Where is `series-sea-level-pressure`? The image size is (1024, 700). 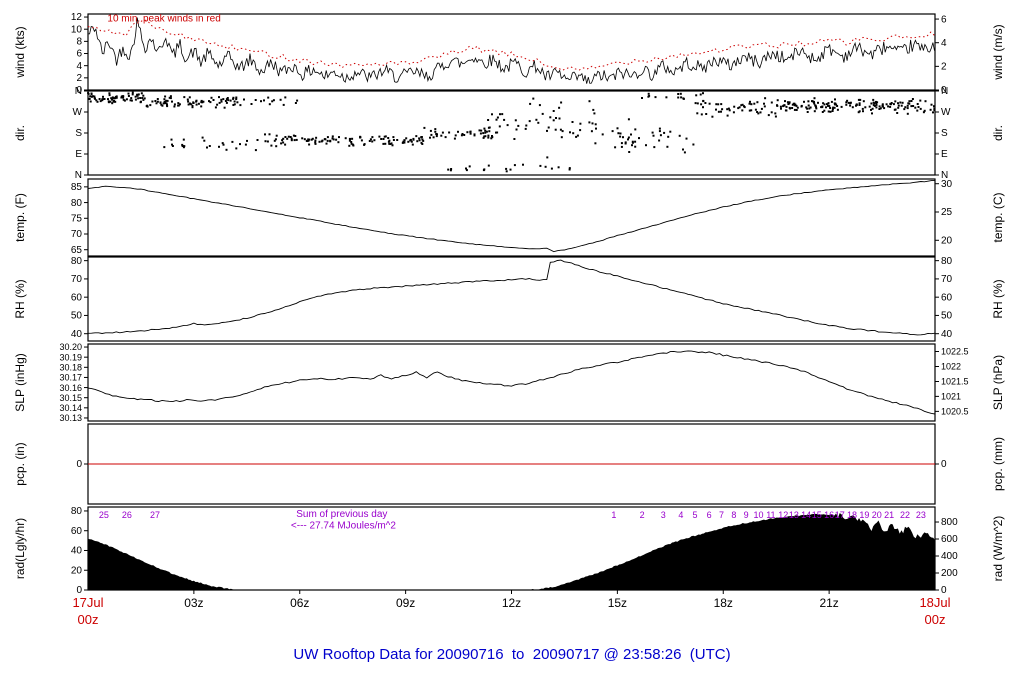 series-sea-level-pressure is located at coordinates (511, 382).